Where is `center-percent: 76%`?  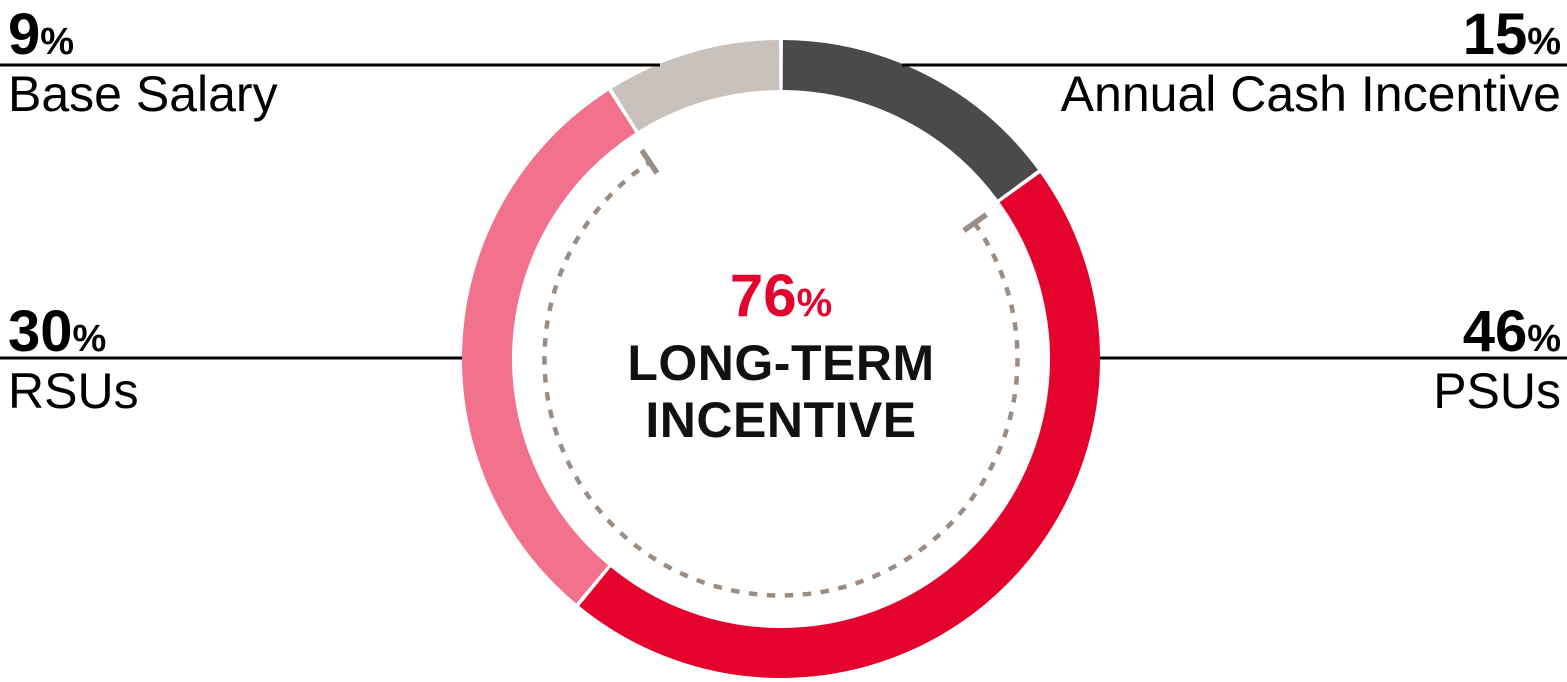
center-percent: 76% is located at coordinates (781, 296).